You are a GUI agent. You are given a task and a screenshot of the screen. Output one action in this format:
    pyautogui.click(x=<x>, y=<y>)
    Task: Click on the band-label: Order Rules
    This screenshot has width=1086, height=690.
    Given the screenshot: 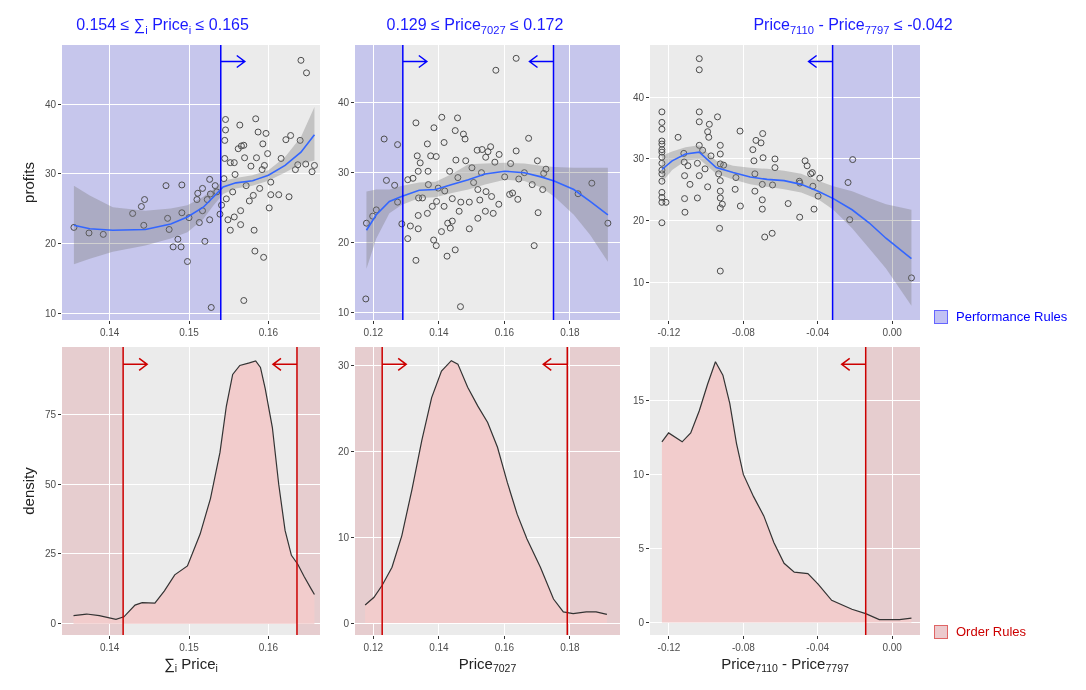 What is the action you would take?
    pyautogui.click(x=991, y=631)
    